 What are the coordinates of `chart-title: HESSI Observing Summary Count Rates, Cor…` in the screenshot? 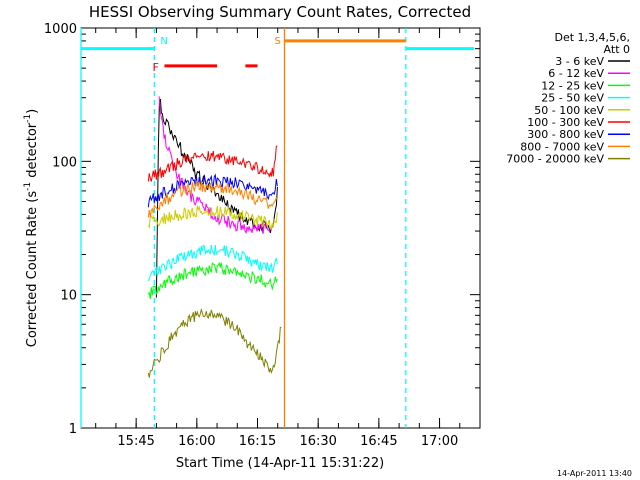 It's located at (280, 12).